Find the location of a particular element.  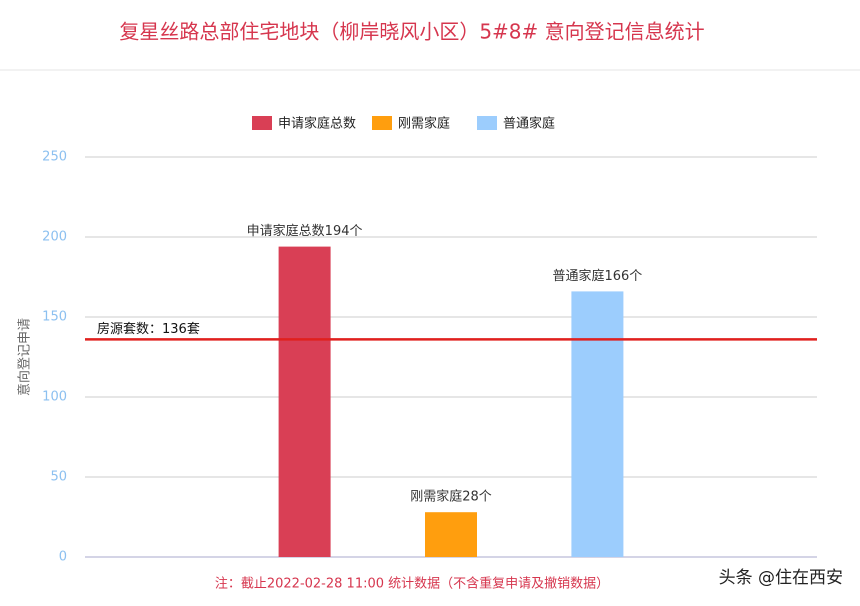

value-label: 刚需家庭28个 is located at coordinates (451, 497).